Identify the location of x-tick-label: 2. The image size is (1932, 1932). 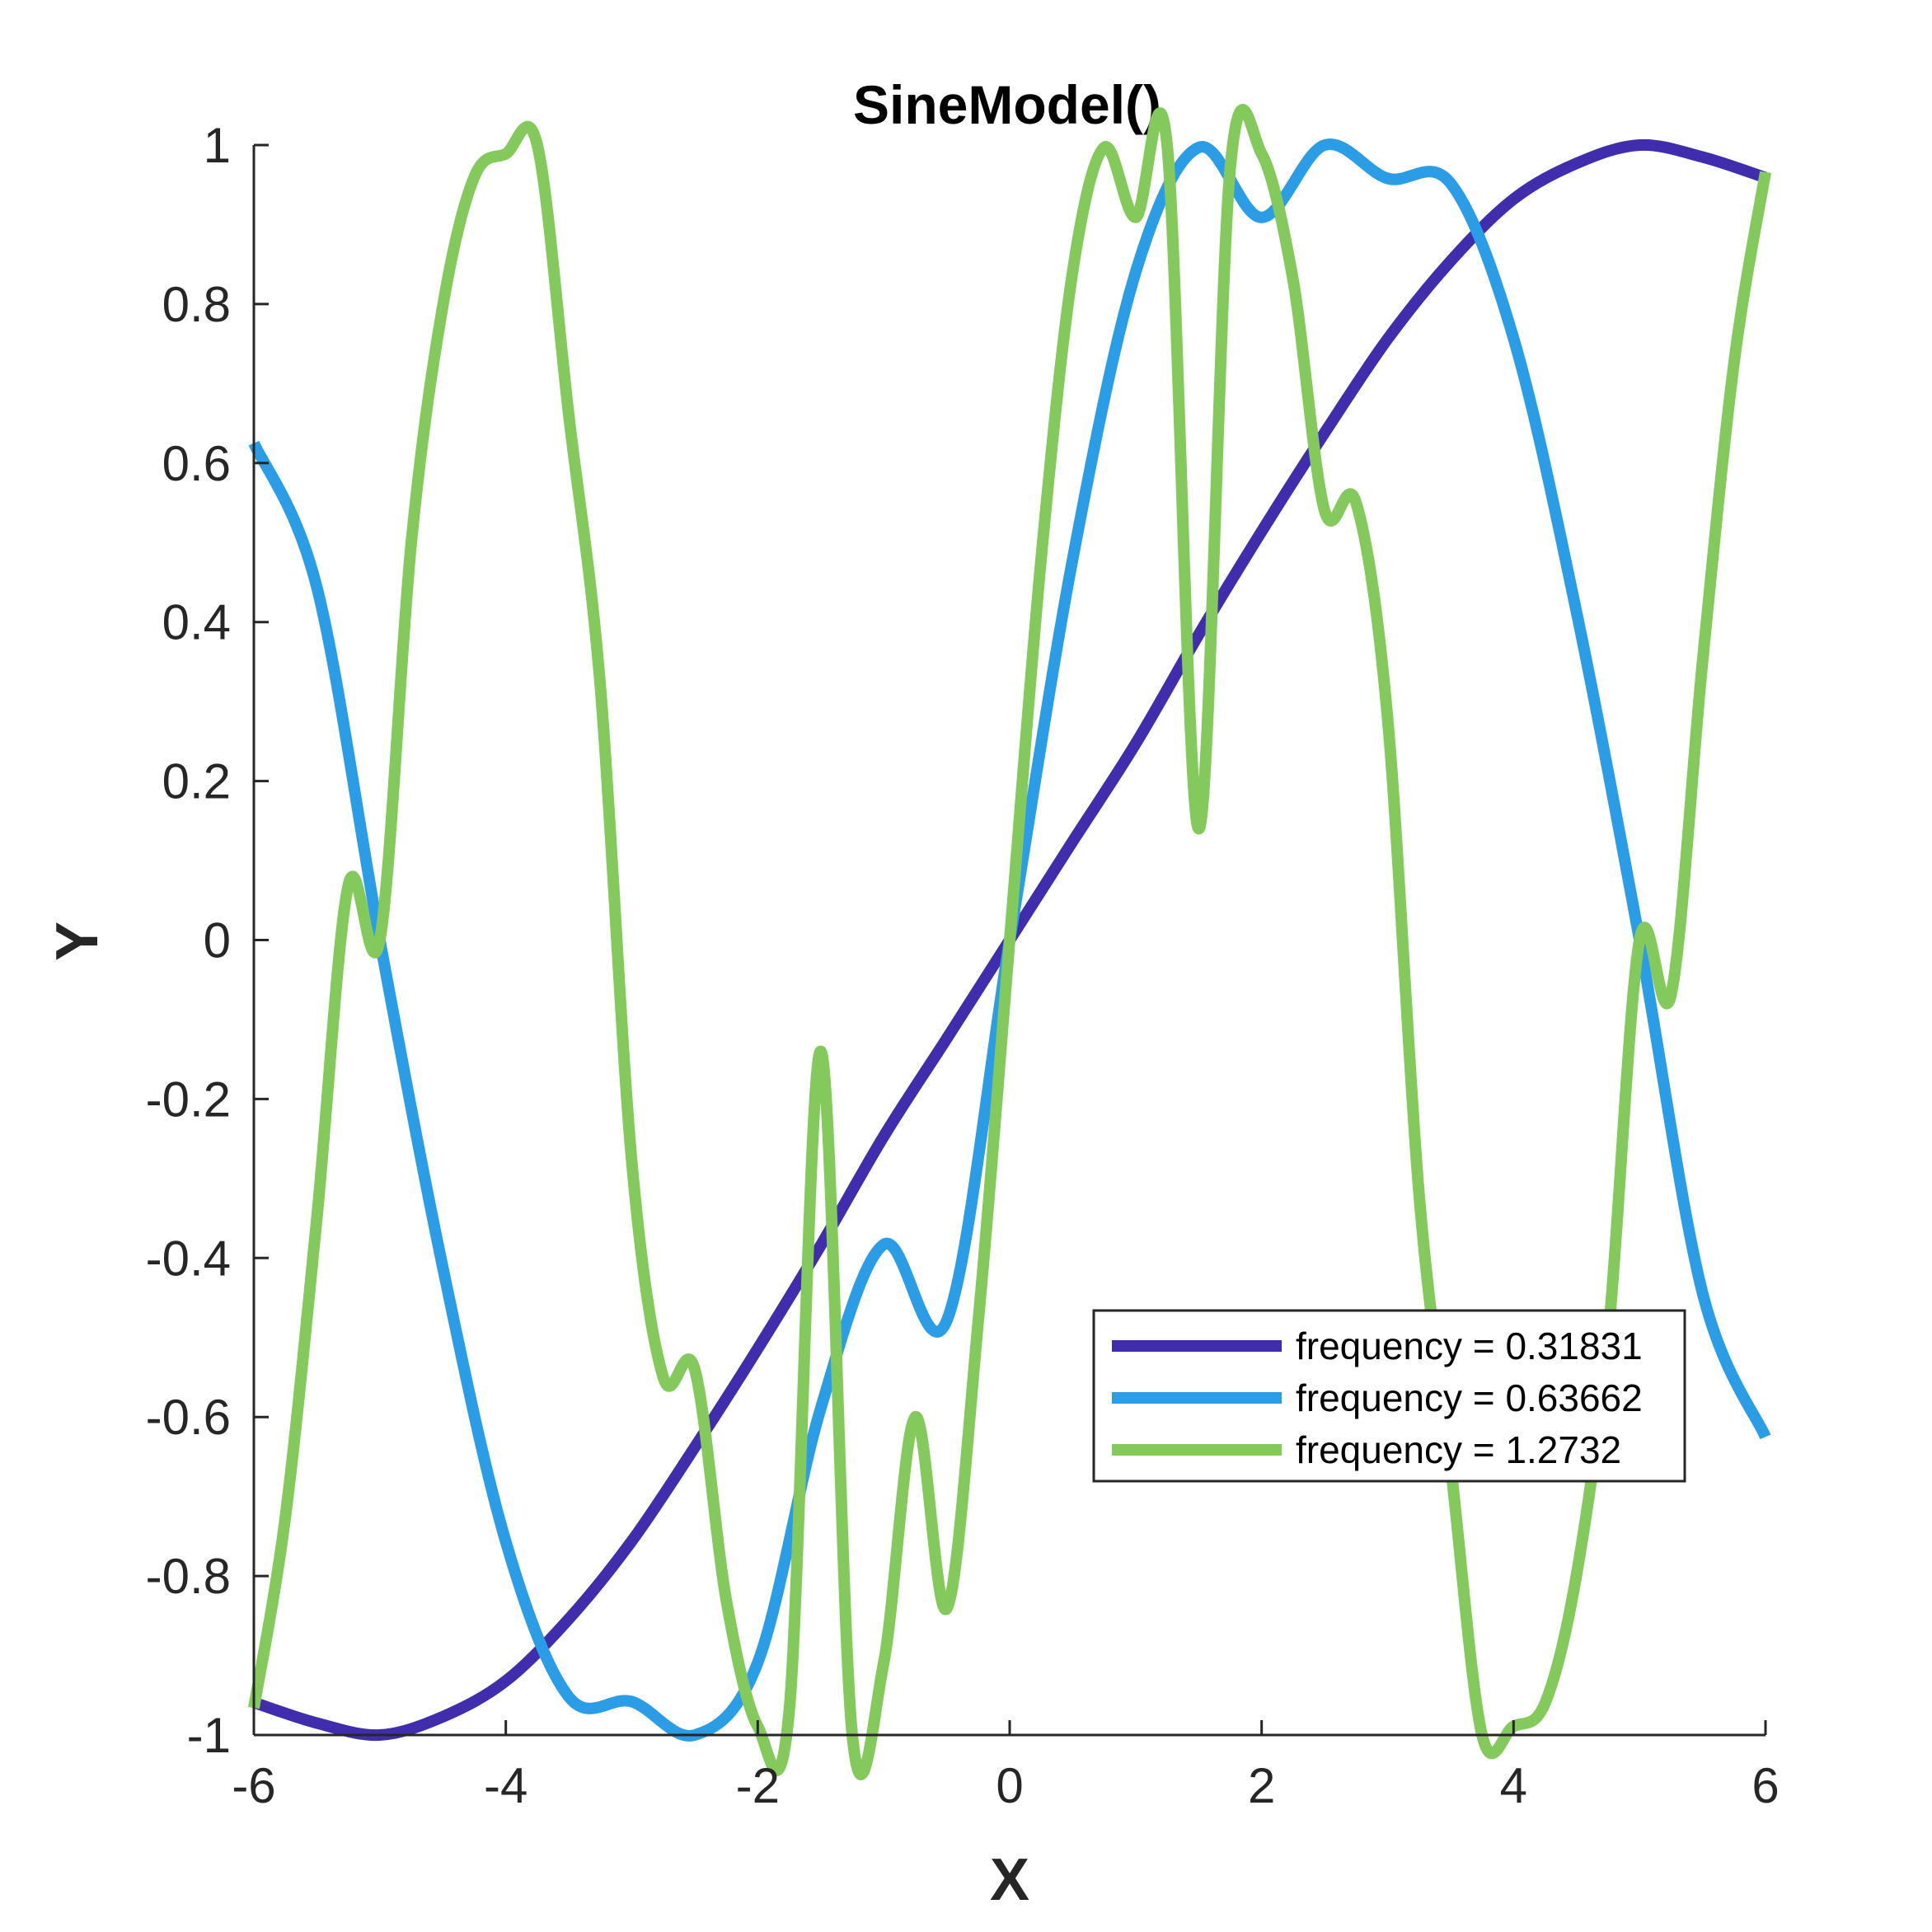
(1261, 1786).